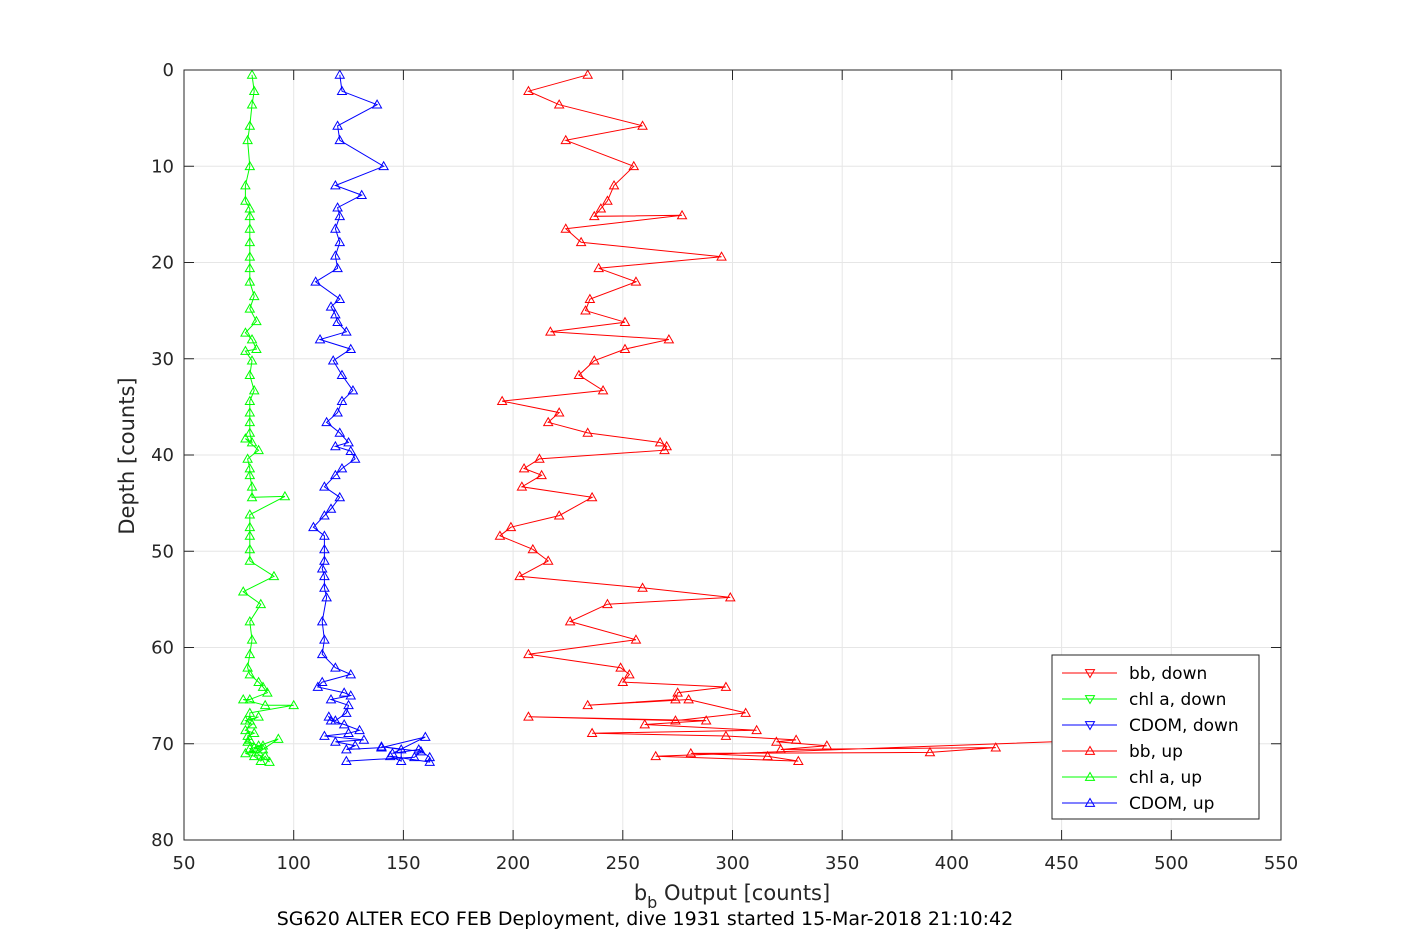  I want to click on x-axis-label: bb Output [counts], so click(732, 896).